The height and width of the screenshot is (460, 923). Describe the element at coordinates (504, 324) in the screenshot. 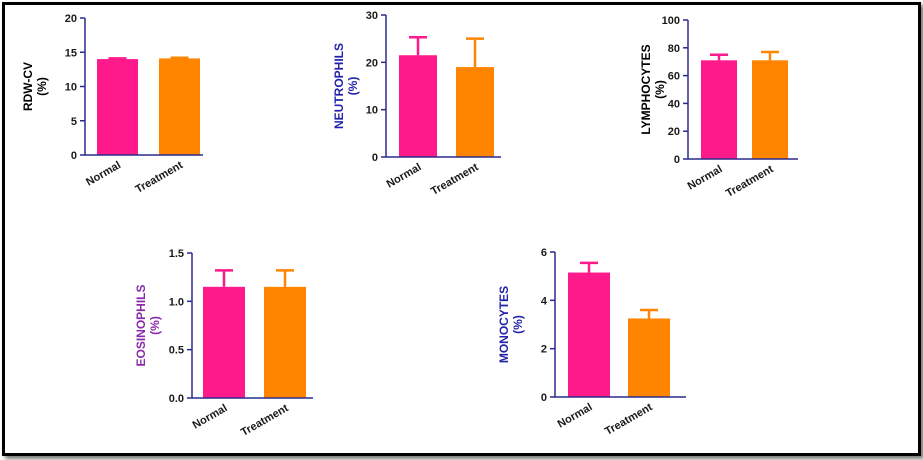

I see `y-axis-label: MONOCYTES` at that location.